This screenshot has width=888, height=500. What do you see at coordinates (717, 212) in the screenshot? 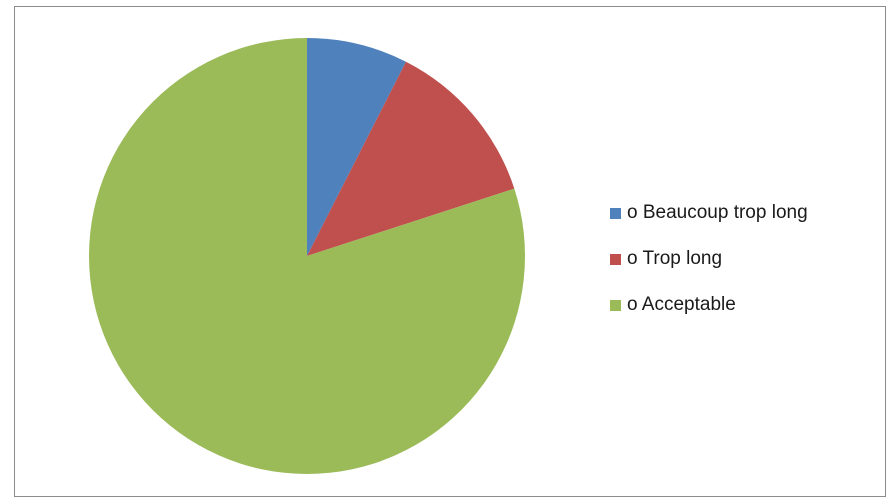
I see `legend-label: o Beaucoup trop long` at bounding box center [717, 212].